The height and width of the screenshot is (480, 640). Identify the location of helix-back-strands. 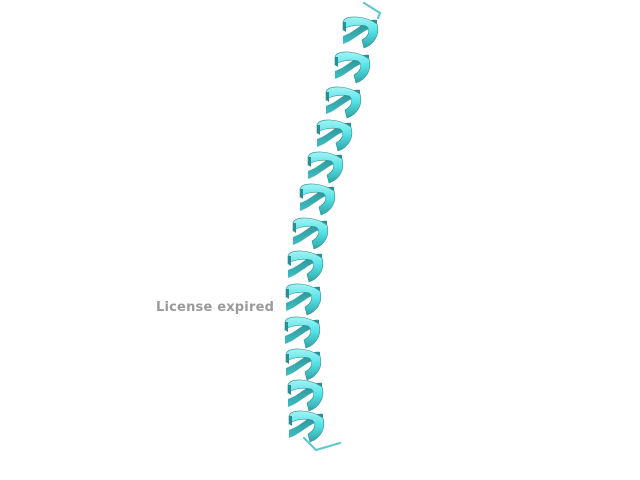
(331, 228).